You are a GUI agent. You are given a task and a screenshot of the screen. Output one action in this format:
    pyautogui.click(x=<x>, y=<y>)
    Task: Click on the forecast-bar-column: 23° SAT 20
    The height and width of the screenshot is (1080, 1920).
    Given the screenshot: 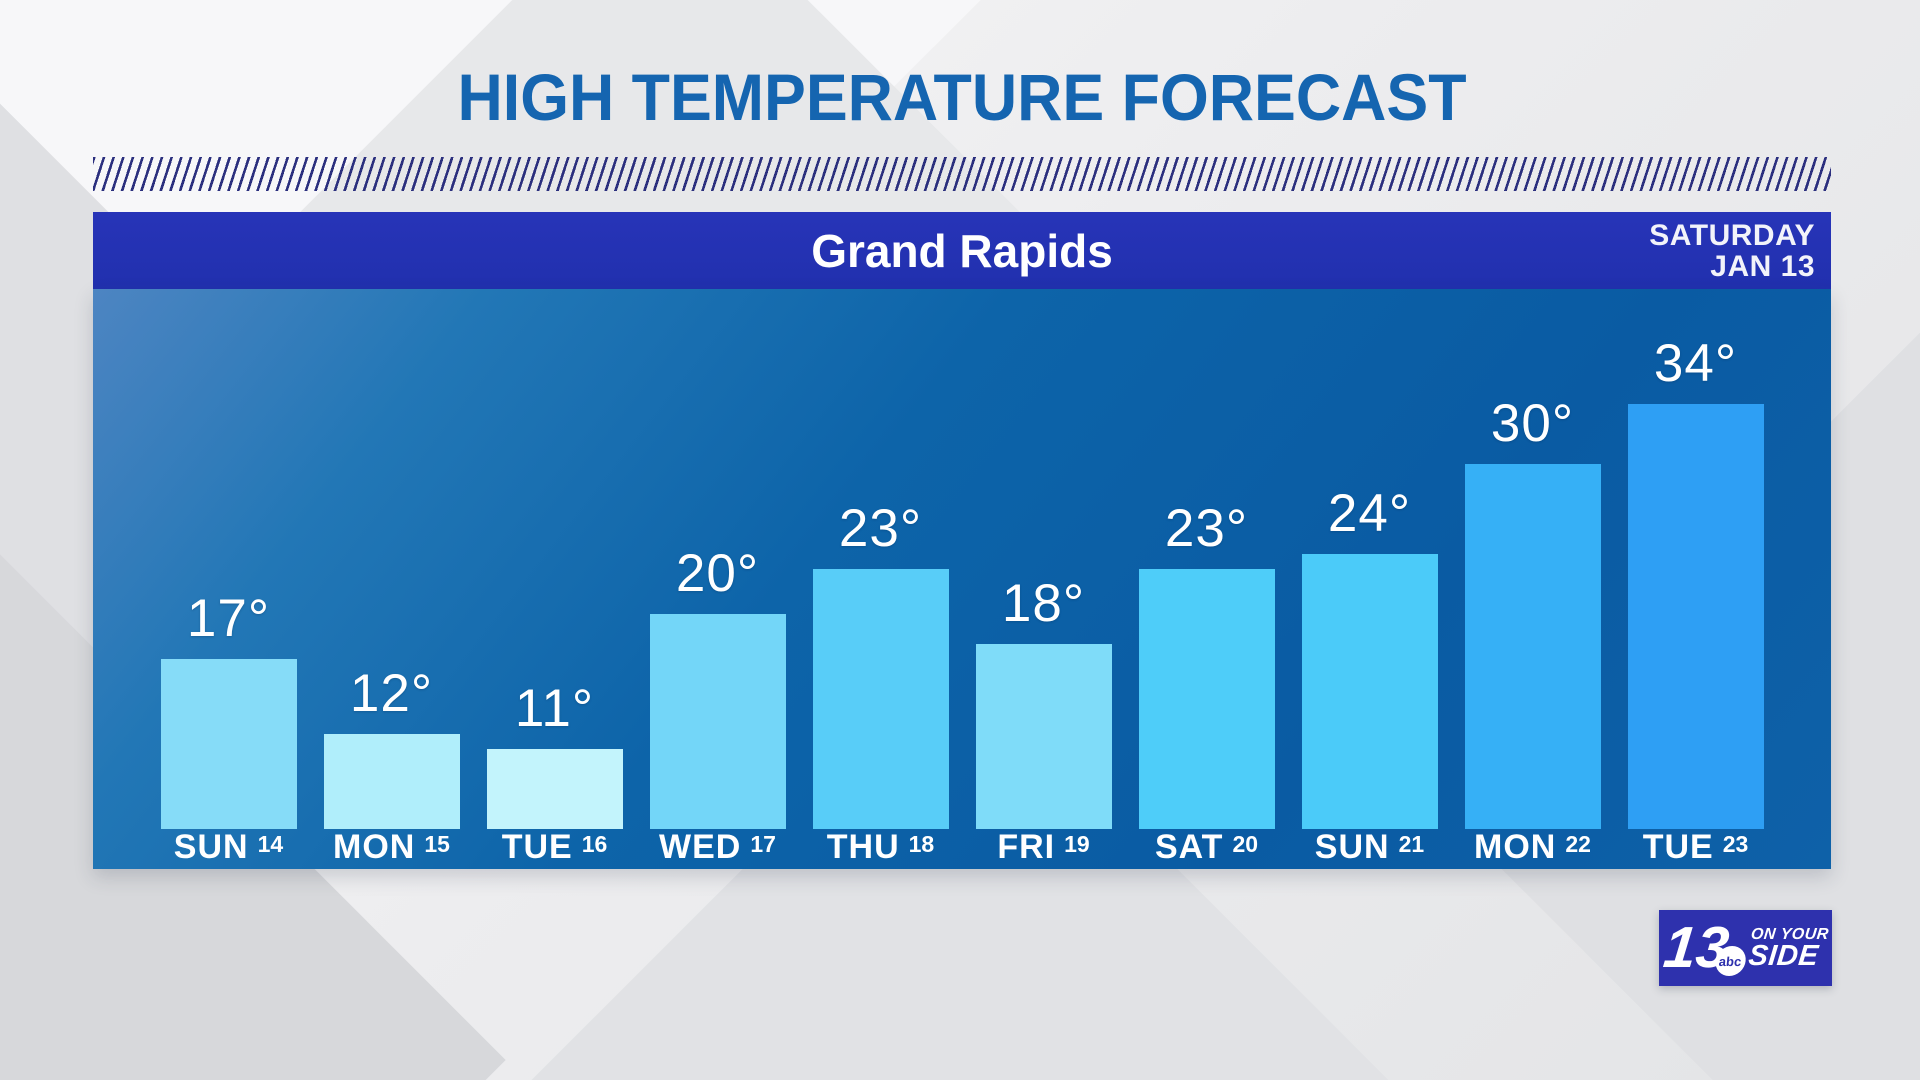 What is the action you would take?
    pyautogui.click(x=1206, y=579)
    